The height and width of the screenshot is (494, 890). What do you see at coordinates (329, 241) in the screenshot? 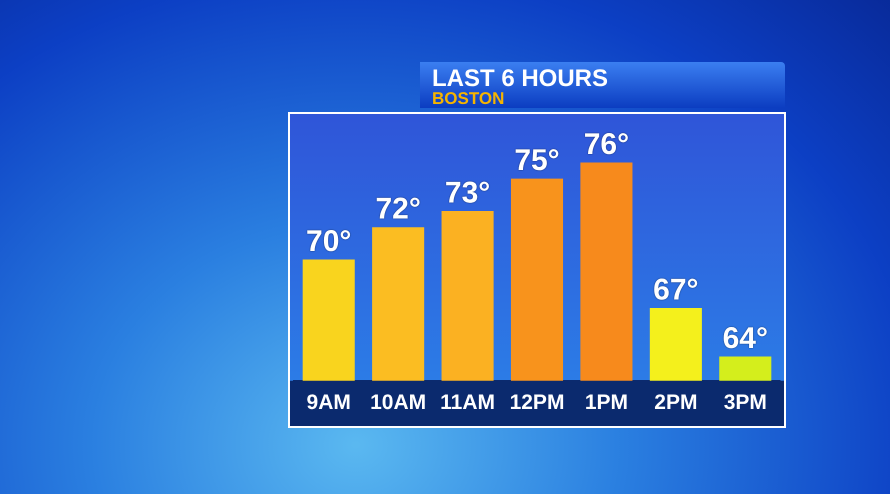
I see `data-label: 70°` at bounding box center [329, 241].